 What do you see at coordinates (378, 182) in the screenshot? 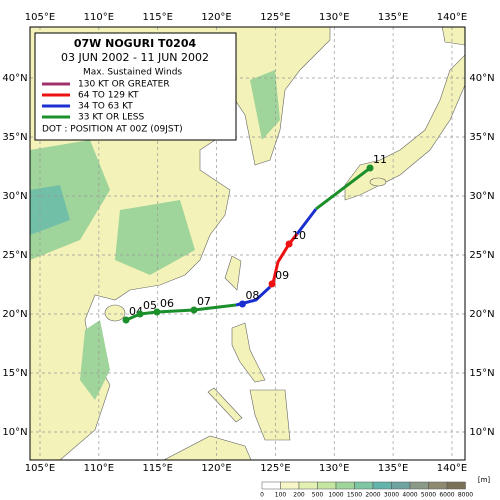
I see `shikoku` at bounding box center [378, 182].